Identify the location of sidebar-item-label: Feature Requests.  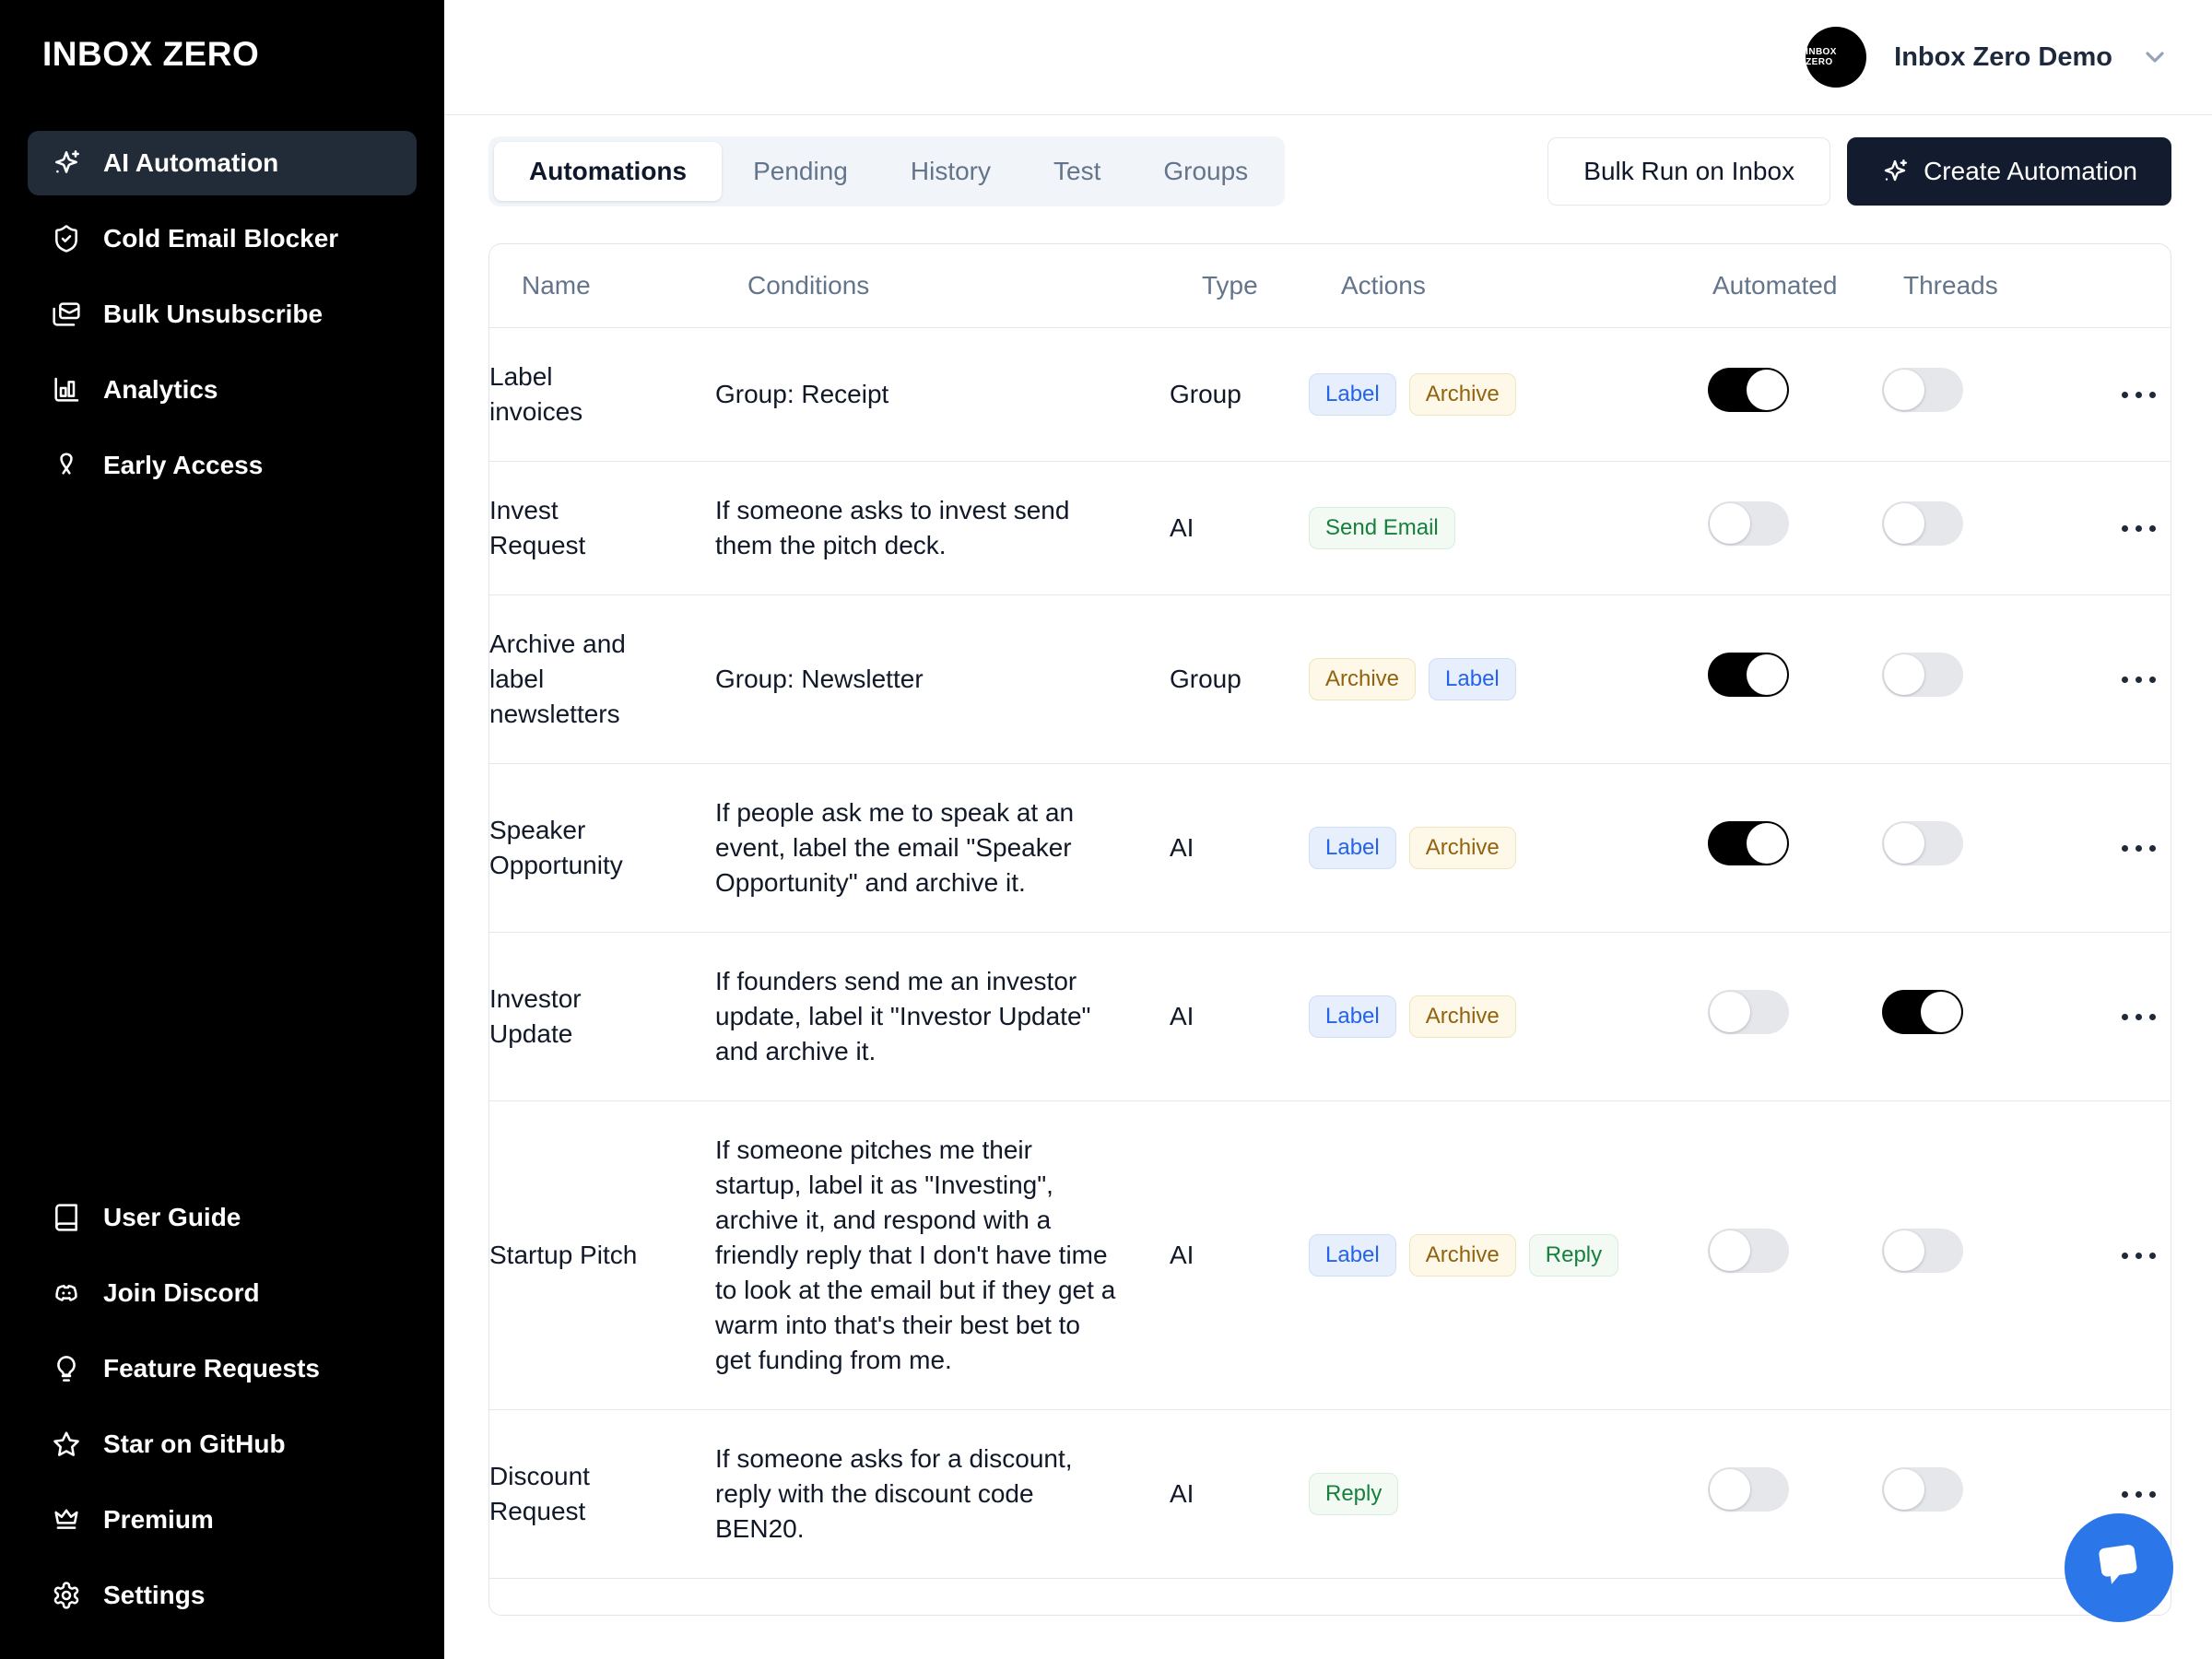
(211, 1368).